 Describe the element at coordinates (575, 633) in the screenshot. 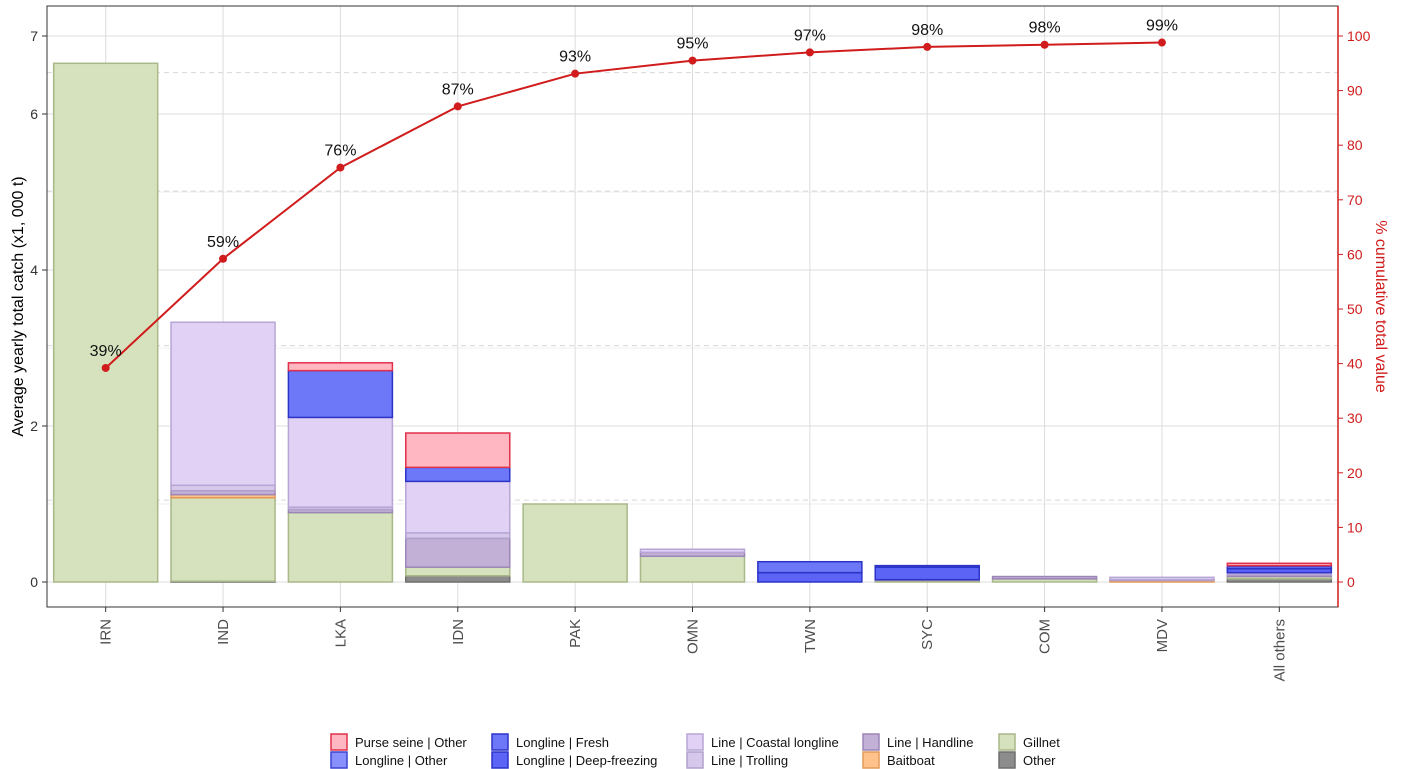

I see `x-tick-label: PAK` at that location.